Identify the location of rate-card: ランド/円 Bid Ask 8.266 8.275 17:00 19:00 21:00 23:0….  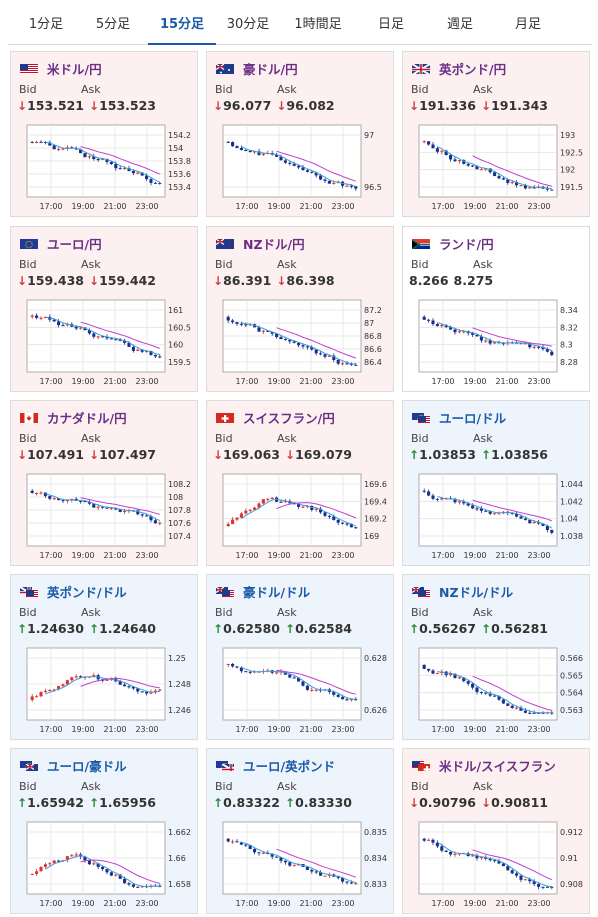
(496, 309).